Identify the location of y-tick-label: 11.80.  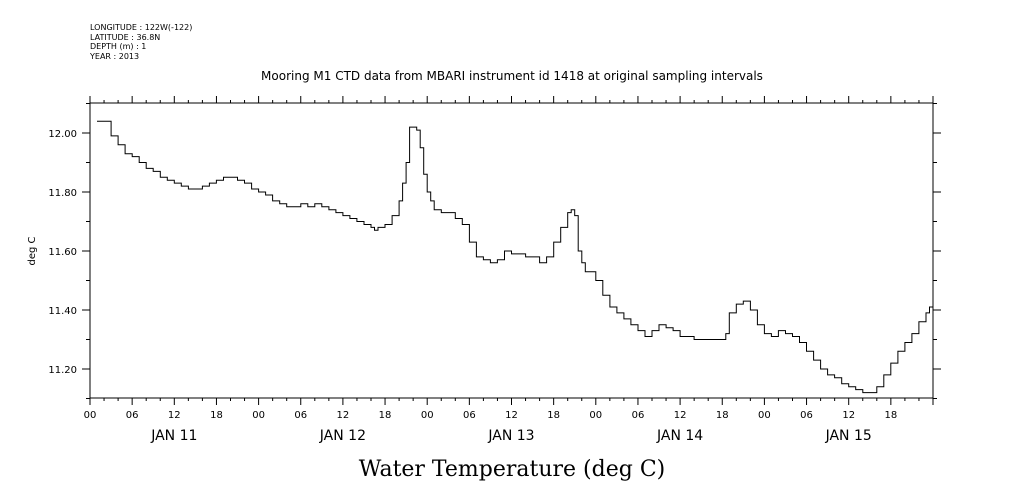
(62, 193).